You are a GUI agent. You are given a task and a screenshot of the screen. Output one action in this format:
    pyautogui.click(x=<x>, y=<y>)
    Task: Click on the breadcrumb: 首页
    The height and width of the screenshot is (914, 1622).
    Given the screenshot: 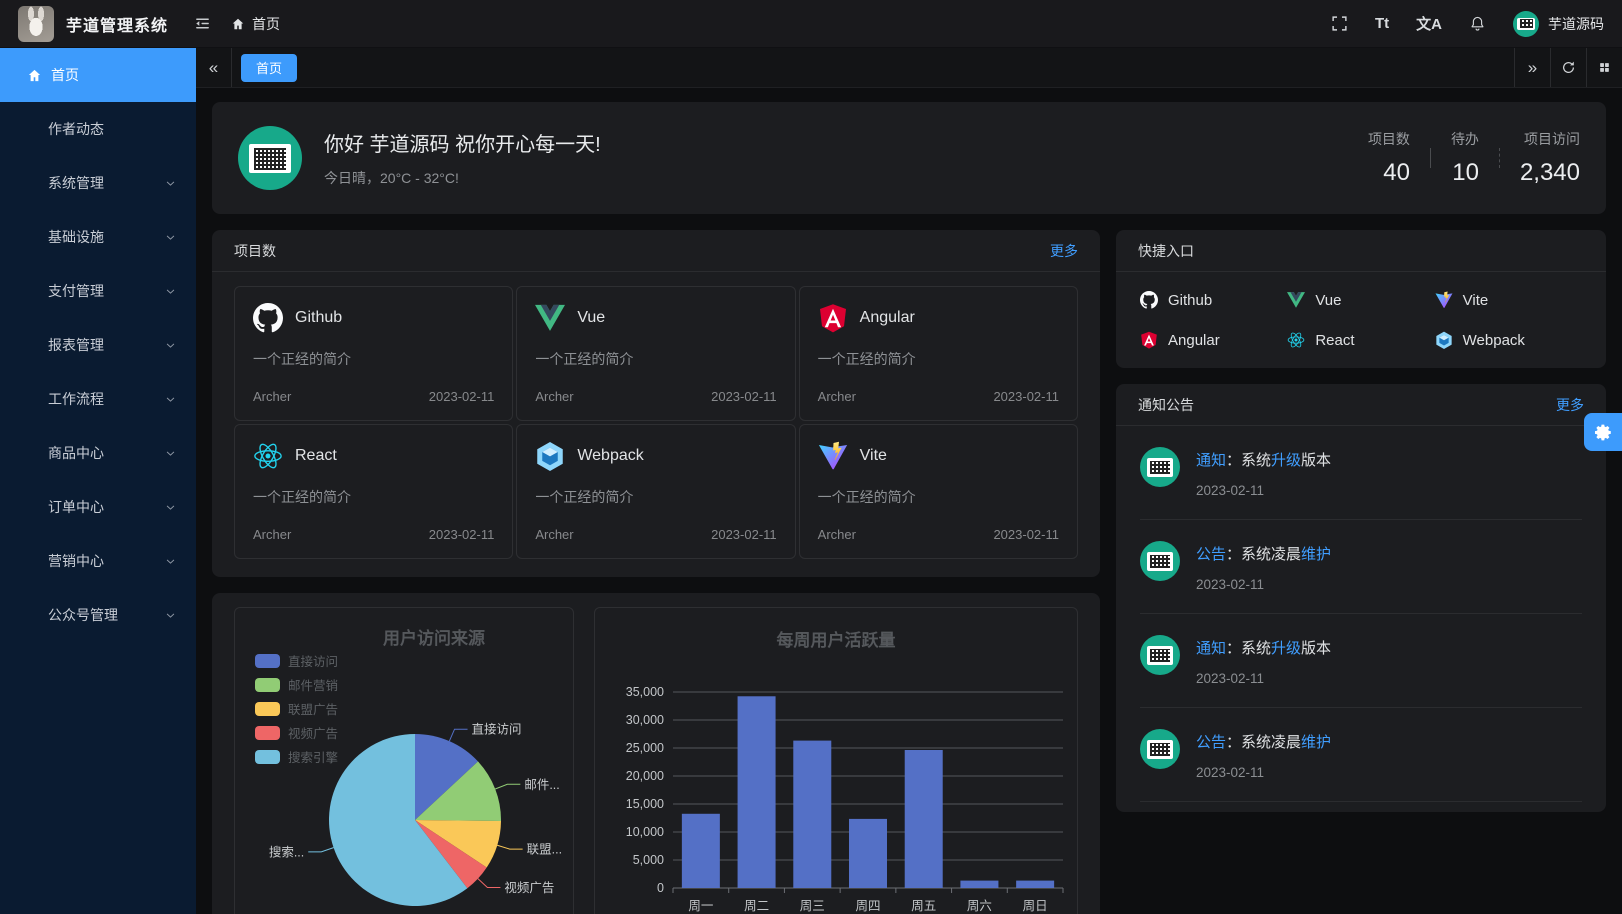 What is the action you would take?
    pyautogui.click(x=255, y=24)
    